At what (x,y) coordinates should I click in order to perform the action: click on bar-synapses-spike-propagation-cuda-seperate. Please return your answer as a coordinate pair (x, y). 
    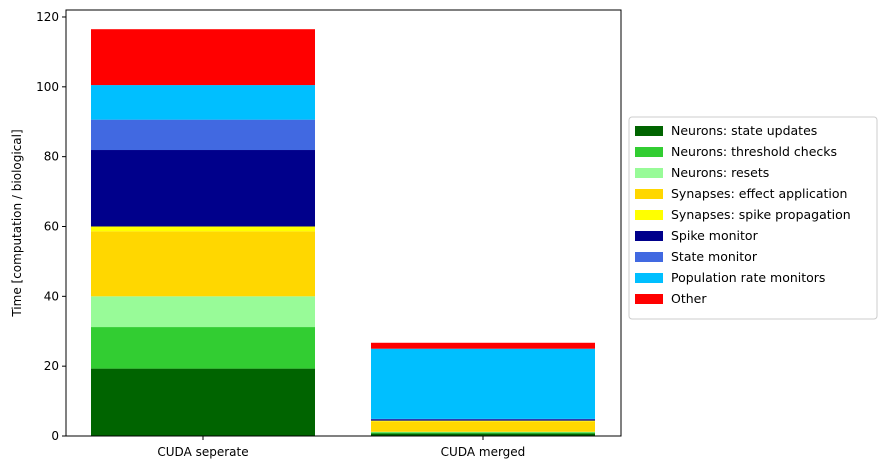
    Looking at the image, I should click on (203, 229).